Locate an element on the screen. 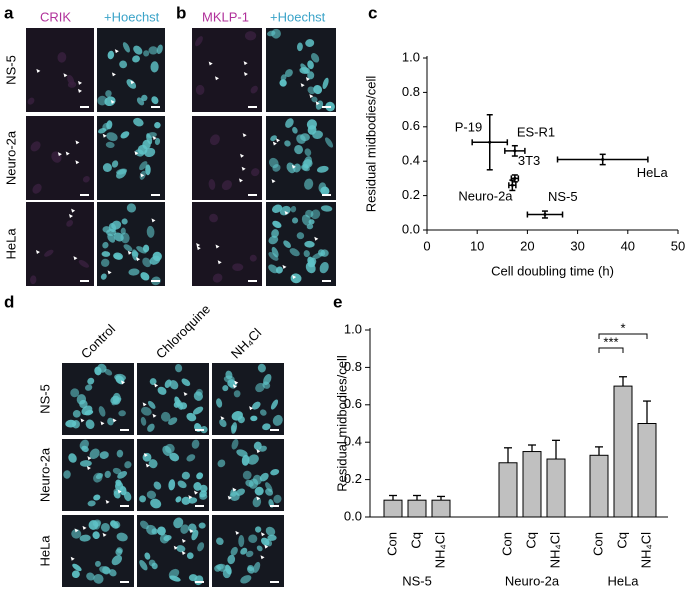  y-tick-label: 0.4 is located at coordinates (353, 441).